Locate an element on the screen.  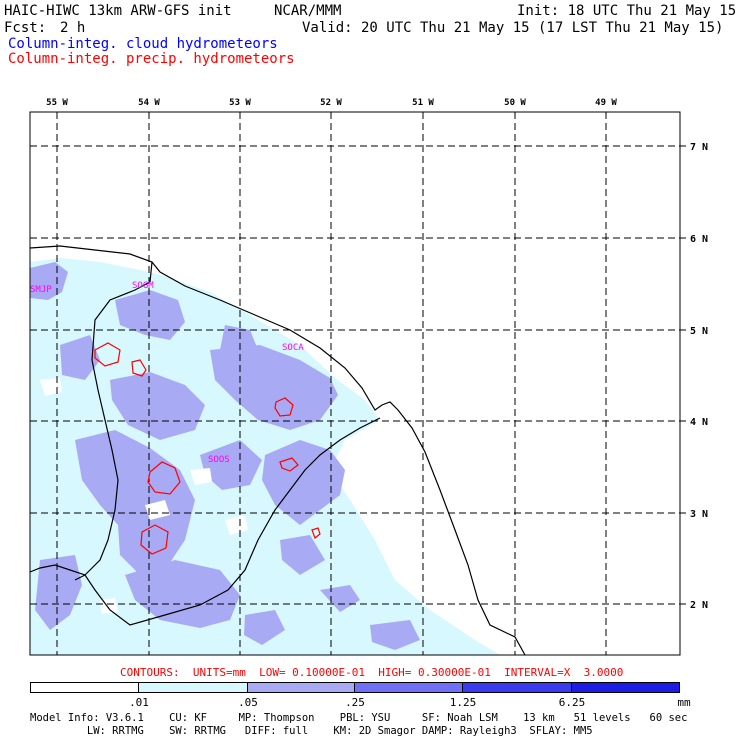
lon-label: 55 W is located at coordinates (57, 103).